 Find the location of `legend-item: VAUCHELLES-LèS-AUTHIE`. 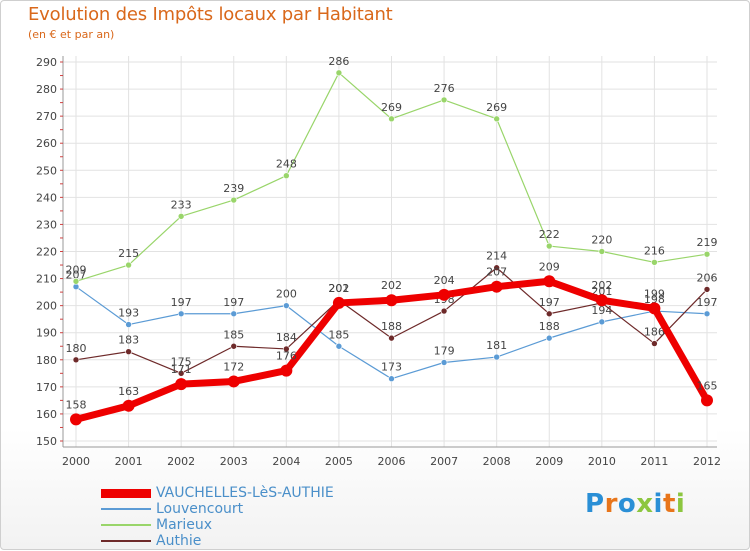

legend-item: VAUCHELLES-LèS-AUTHIE is located at coordinates (261, 493).